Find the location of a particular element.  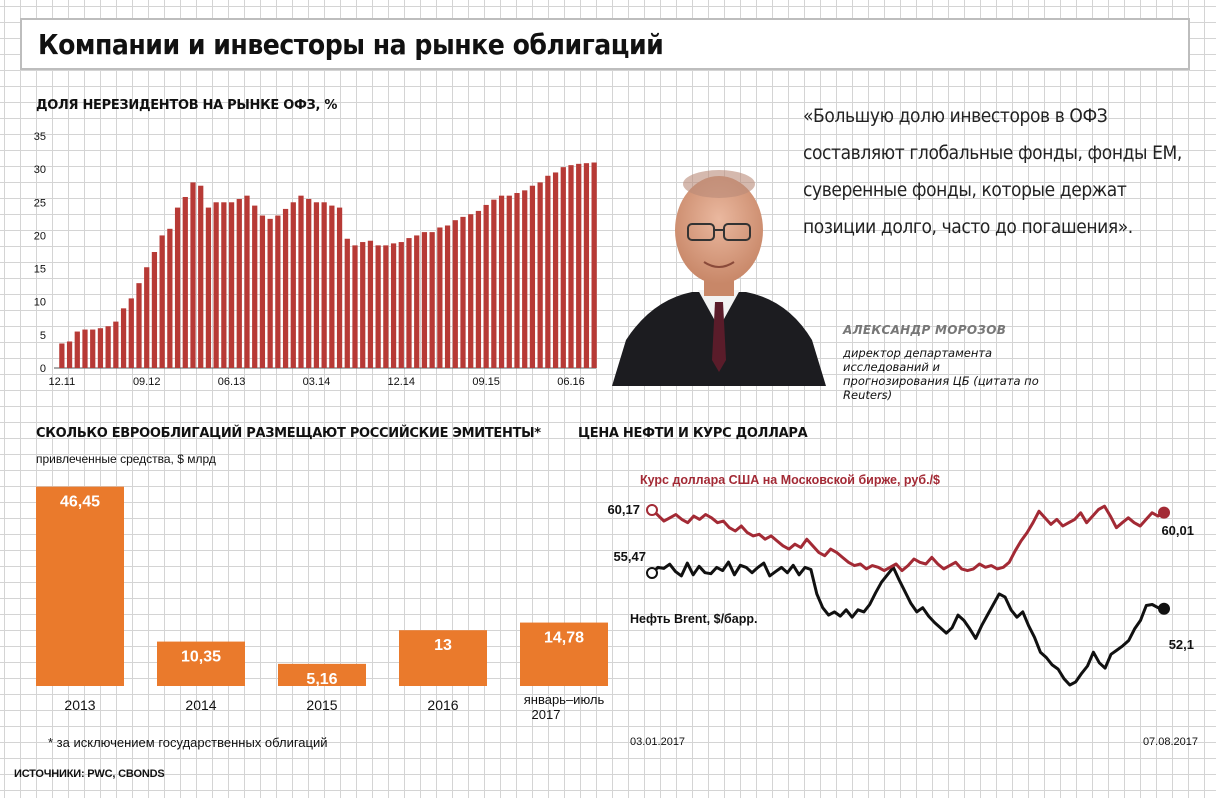

y-tick-label: 5 is located at coordinates (43, 336).